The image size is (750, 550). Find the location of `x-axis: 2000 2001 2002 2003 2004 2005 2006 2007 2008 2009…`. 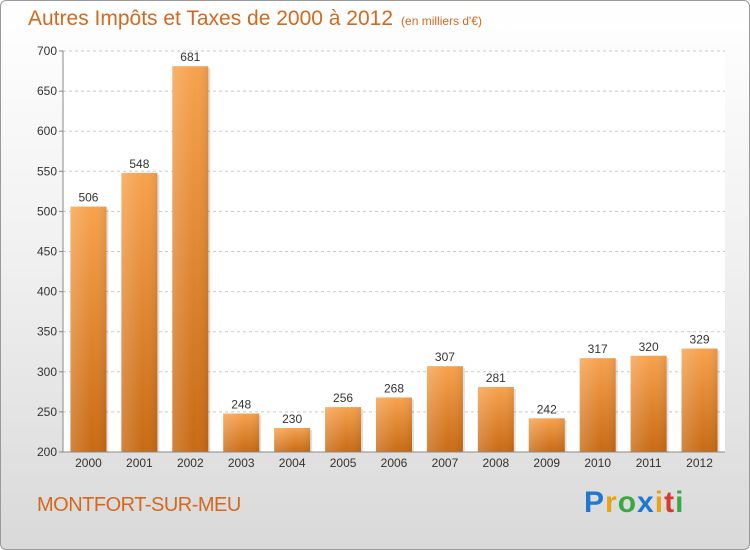

x-axis: 2000 2001 2002 2003 2004 2005 2006 2007 2008 2009… is located at coordinates (394, 460).